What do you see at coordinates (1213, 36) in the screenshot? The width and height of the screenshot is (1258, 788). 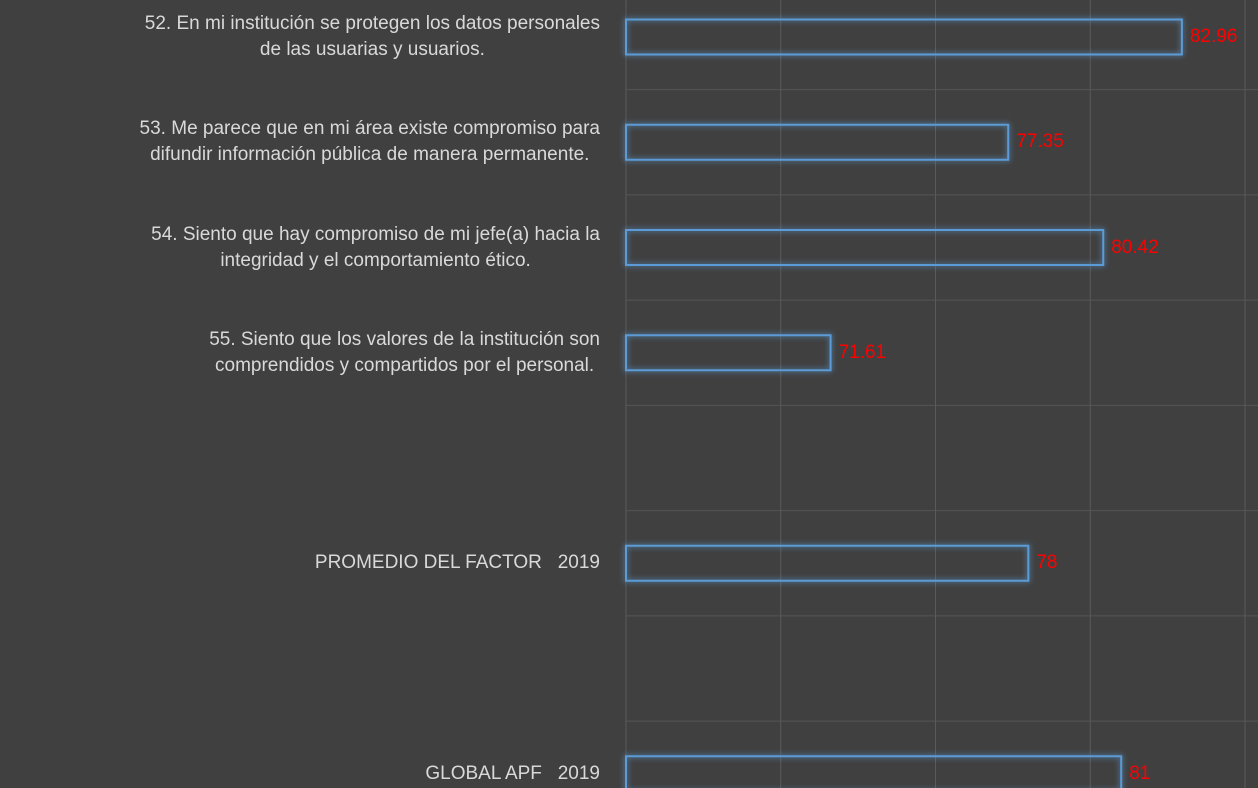 I see `value-label: 82.96` at bounding box center [1213, 36].